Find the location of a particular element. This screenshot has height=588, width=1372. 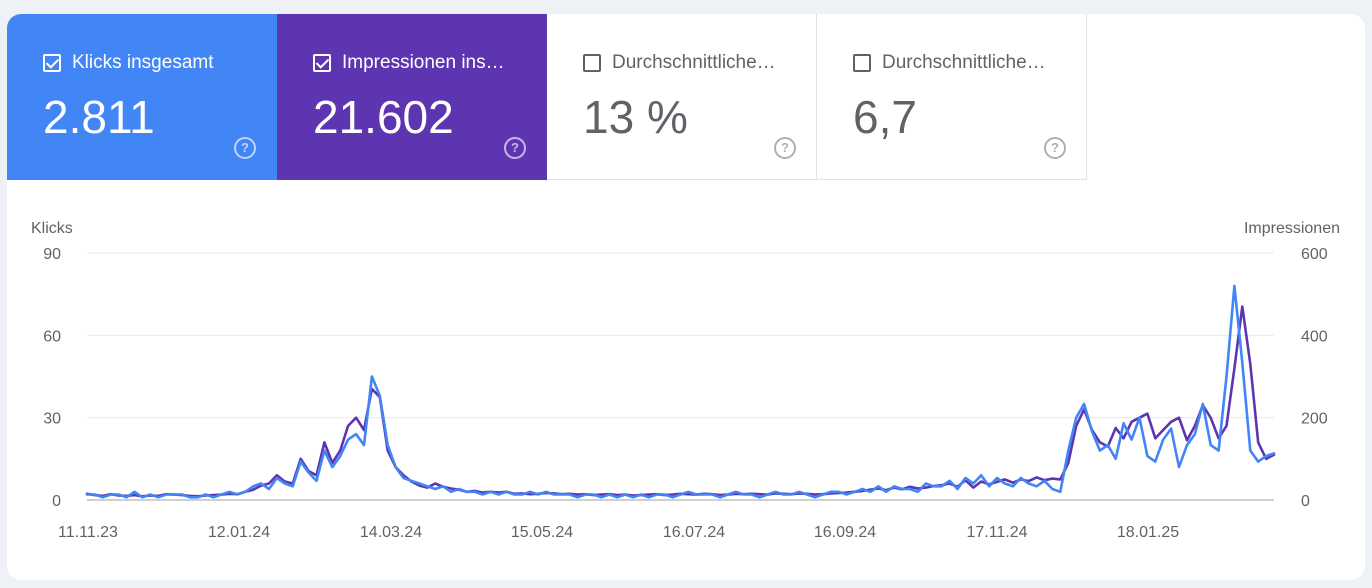

metric-tile-position: Durchschnittliche… 6,7 ? is located at coordinates (952, 97).